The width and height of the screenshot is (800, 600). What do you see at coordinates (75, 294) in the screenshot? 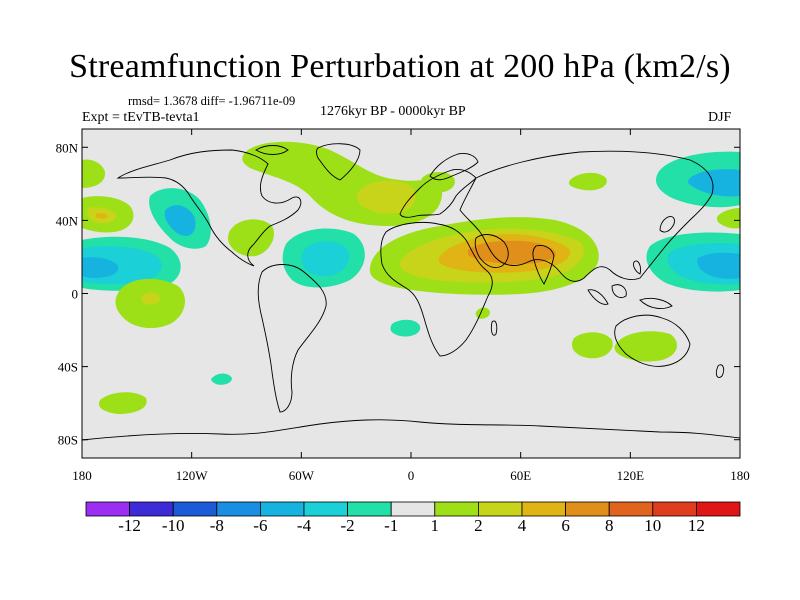
I see `lat-tick-label: 0` at bounding box center [75, 294].